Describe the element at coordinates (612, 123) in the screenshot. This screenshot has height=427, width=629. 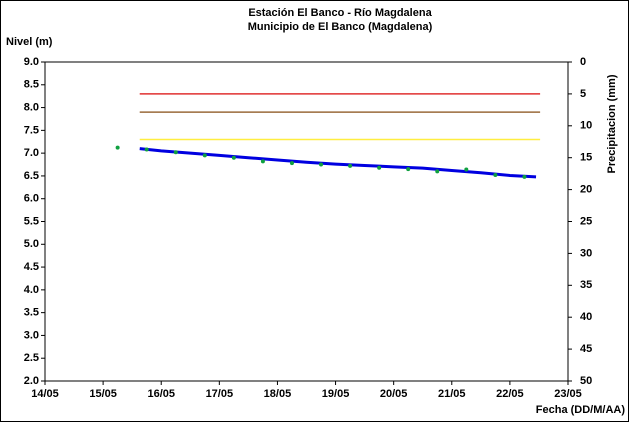
I see `y2-axis-label: Precipitacion (mm)` at that location.